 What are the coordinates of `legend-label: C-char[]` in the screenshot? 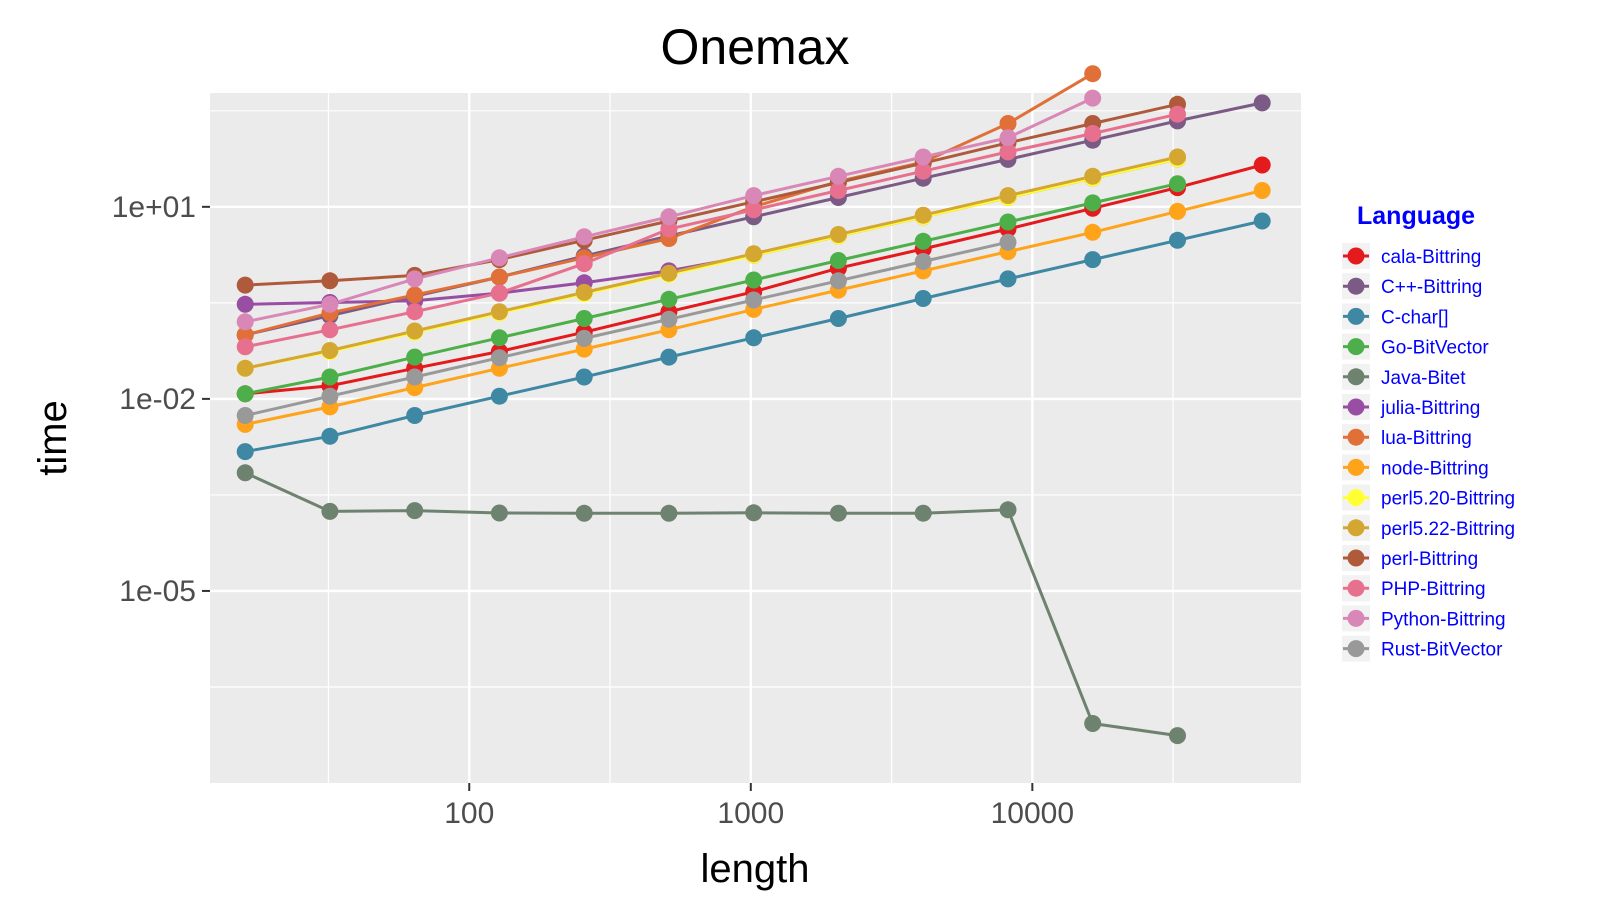 It's located at (1415, 317).